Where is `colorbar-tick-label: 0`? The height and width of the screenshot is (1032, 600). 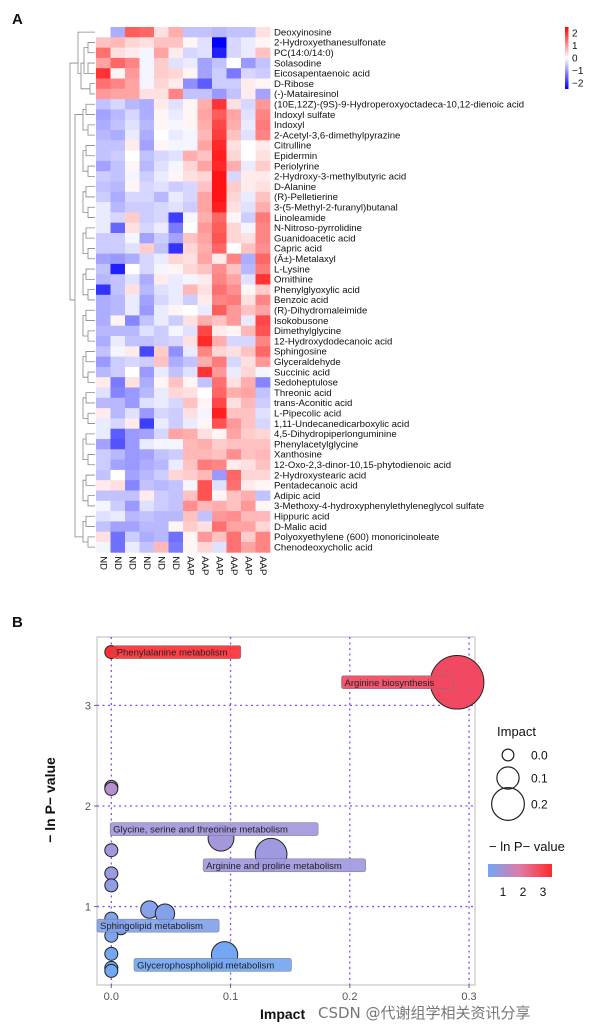
colorbar-tick-label: 0 is located at coordinates (575, 59).